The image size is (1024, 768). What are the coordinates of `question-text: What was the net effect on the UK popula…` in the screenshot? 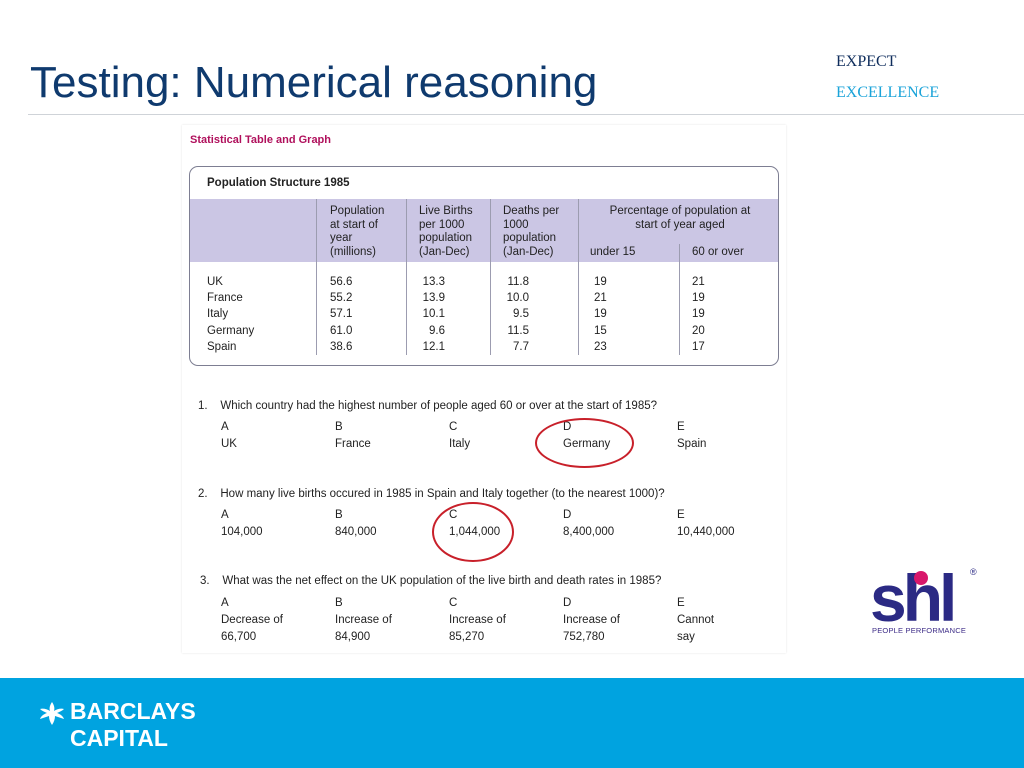 It's located at (442, 581).